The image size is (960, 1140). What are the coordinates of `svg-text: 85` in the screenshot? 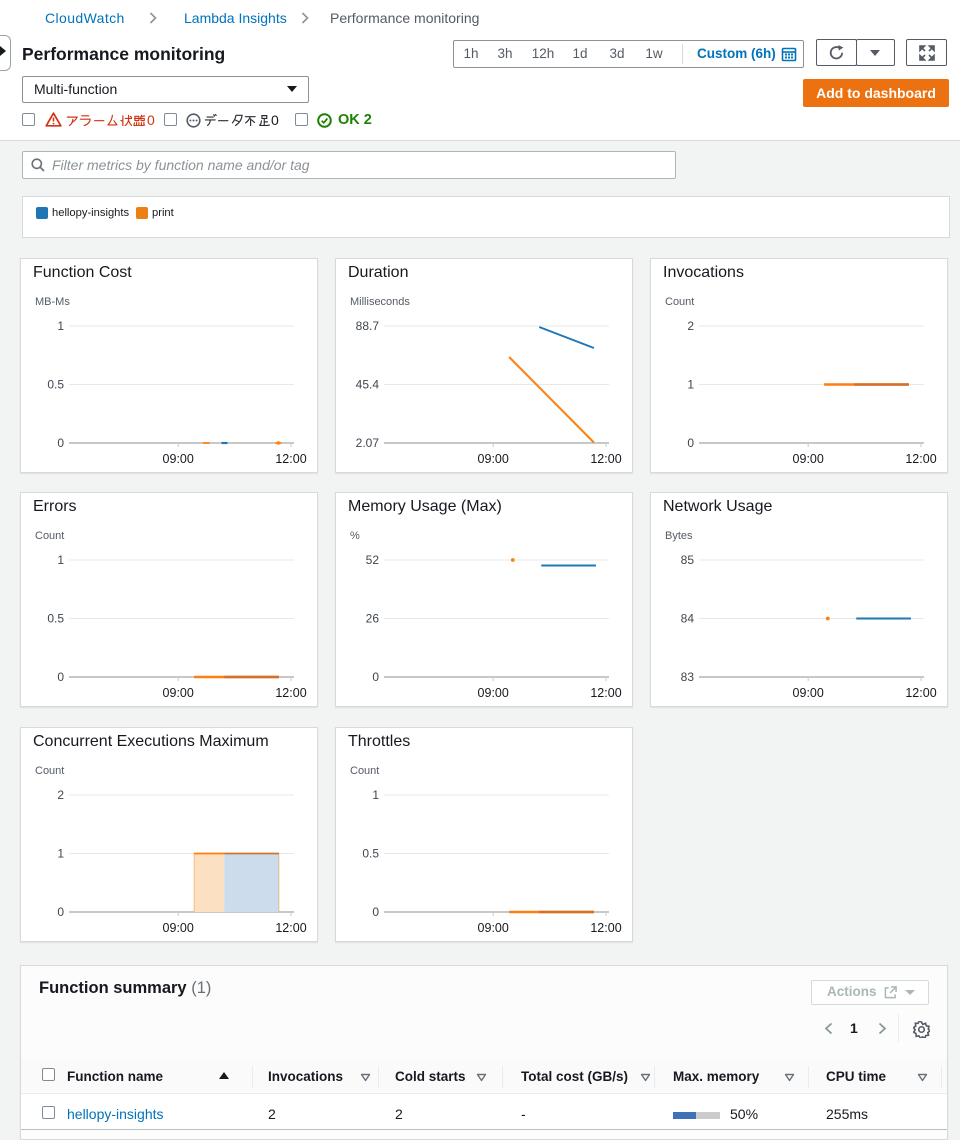 It's located at (688, 560).